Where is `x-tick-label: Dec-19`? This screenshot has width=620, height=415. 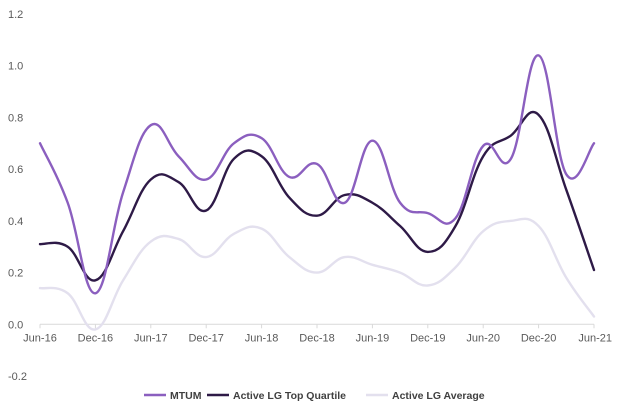
x-tick-label: Dec-19 is located at coordinates (427, 338).